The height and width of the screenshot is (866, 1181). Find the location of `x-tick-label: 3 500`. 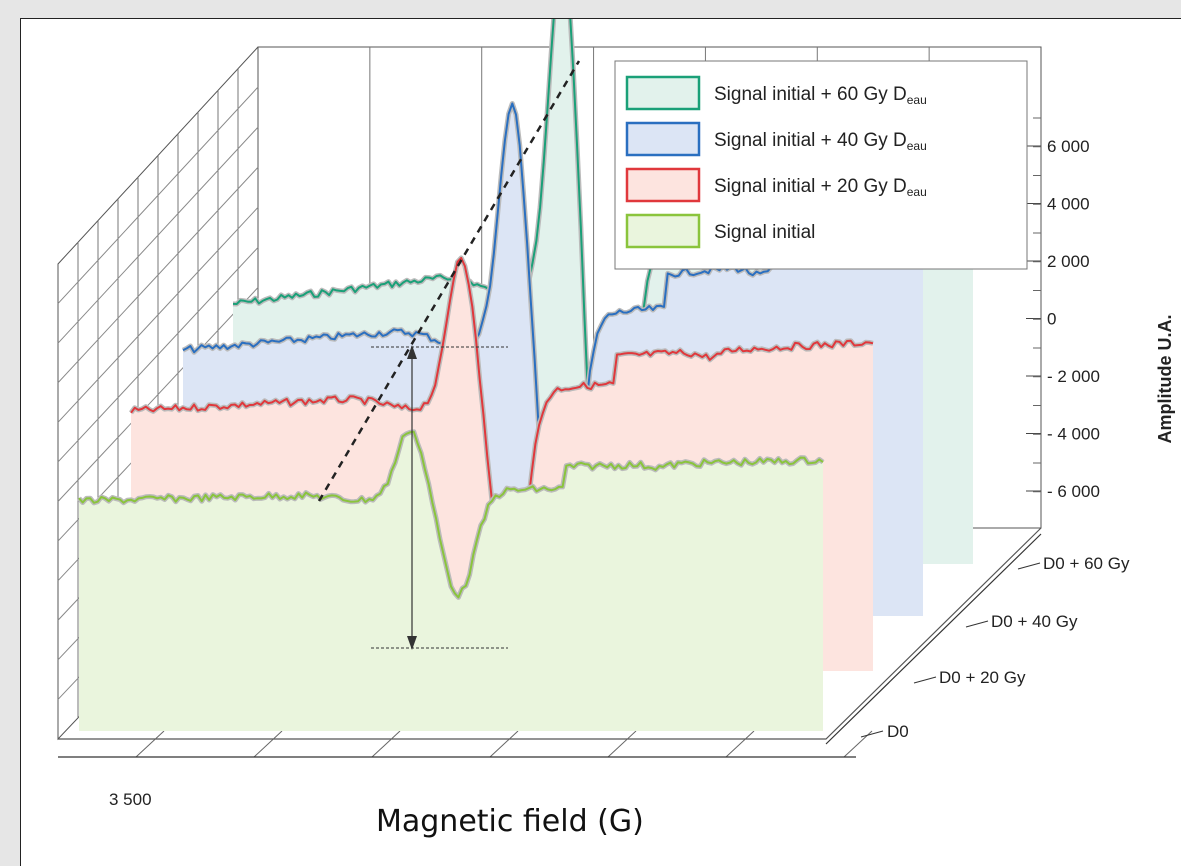

x-tick-label: 3 500 is located at coordinates (130, 799).